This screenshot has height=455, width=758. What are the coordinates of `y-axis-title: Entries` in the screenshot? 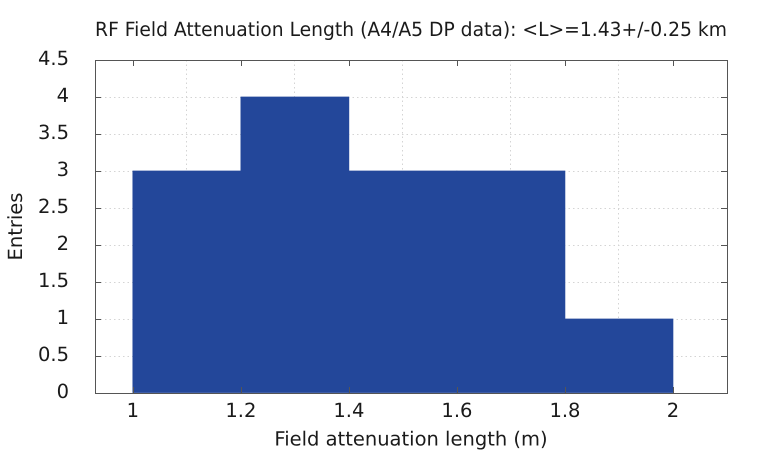 It's located at (15, 226).